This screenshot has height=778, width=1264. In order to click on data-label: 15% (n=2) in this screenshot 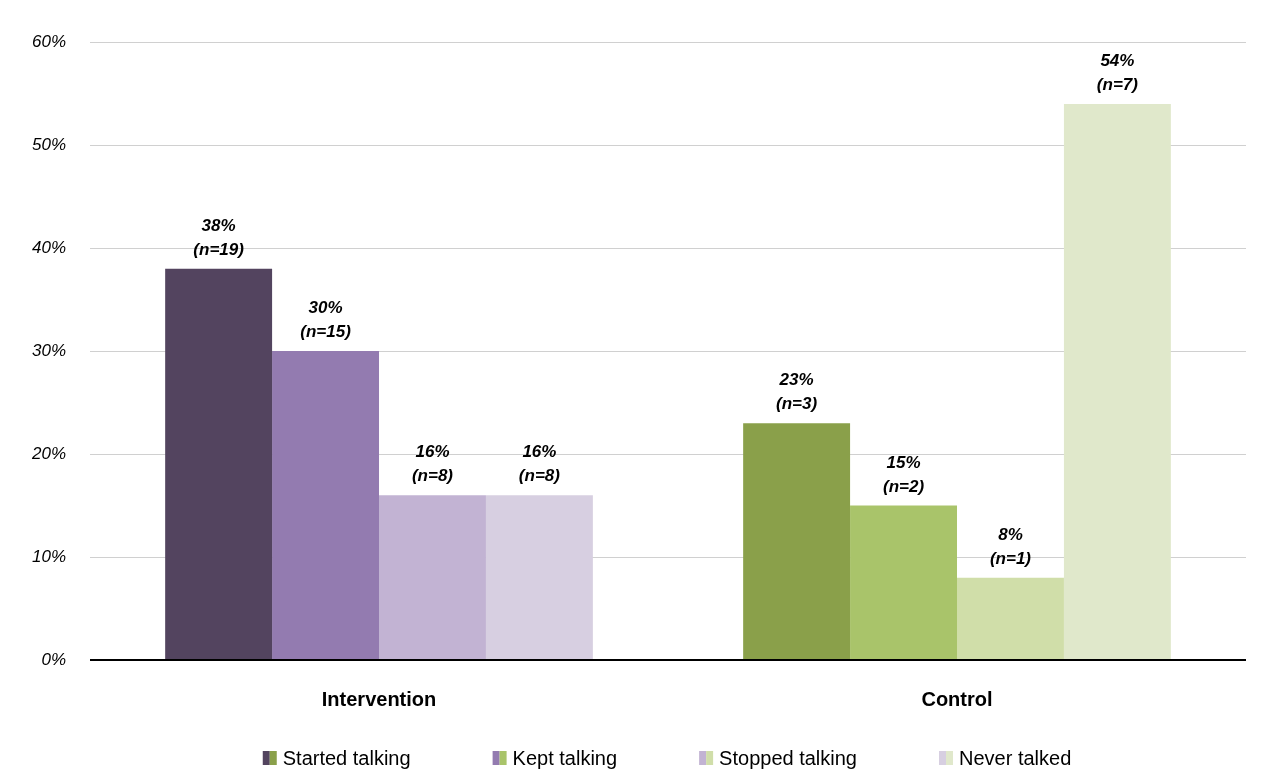, I will do `click(904, 474)`.